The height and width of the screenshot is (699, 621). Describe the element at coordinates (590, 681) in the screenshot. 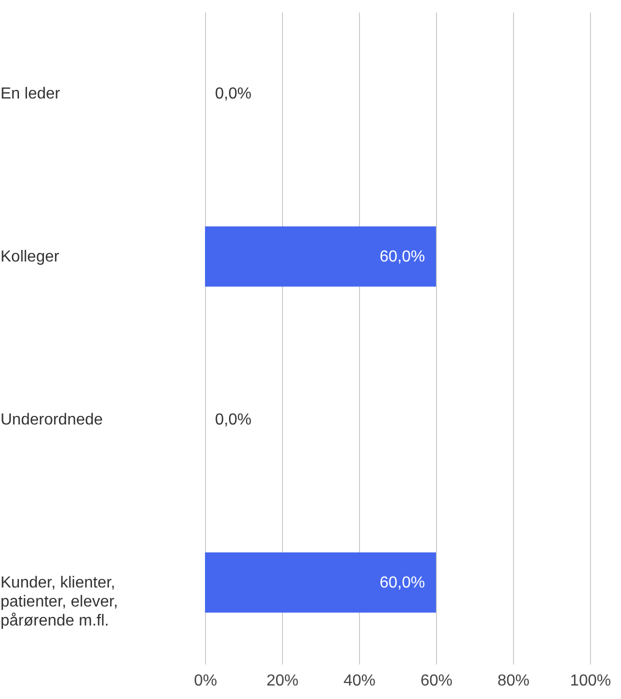

I see `x-tick-label: 100%` at that location.